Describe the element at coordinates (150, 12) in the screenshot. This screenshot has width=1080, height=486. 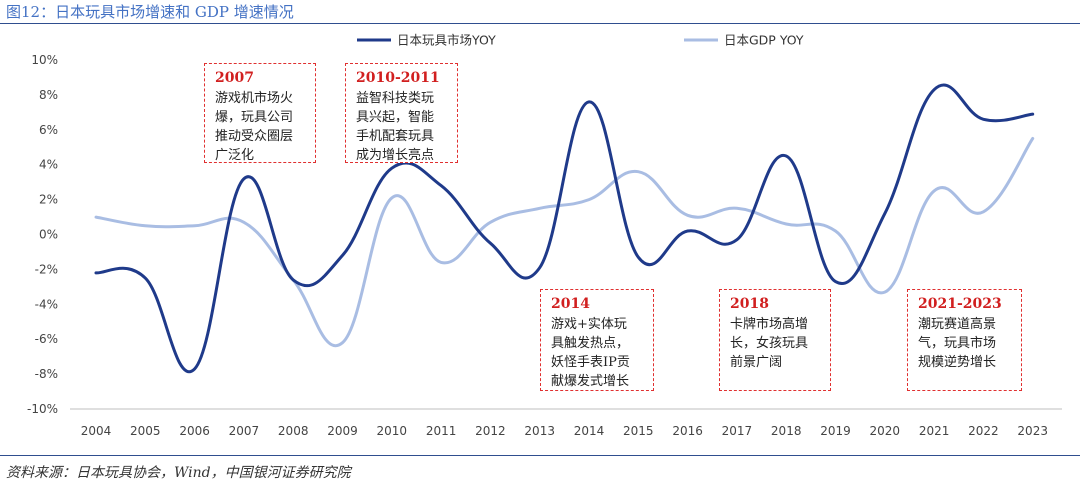
I see `figure-title: 图12：日本玩具市场增速和 GDP 增速情况` at that location.